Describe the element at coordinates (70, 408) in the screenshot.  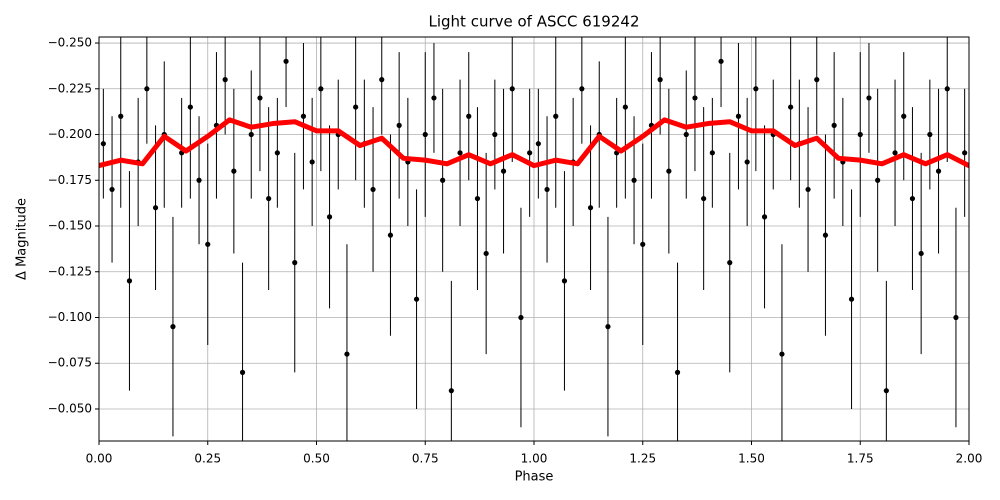
I see `y-tick-label: −0.050` at that location.